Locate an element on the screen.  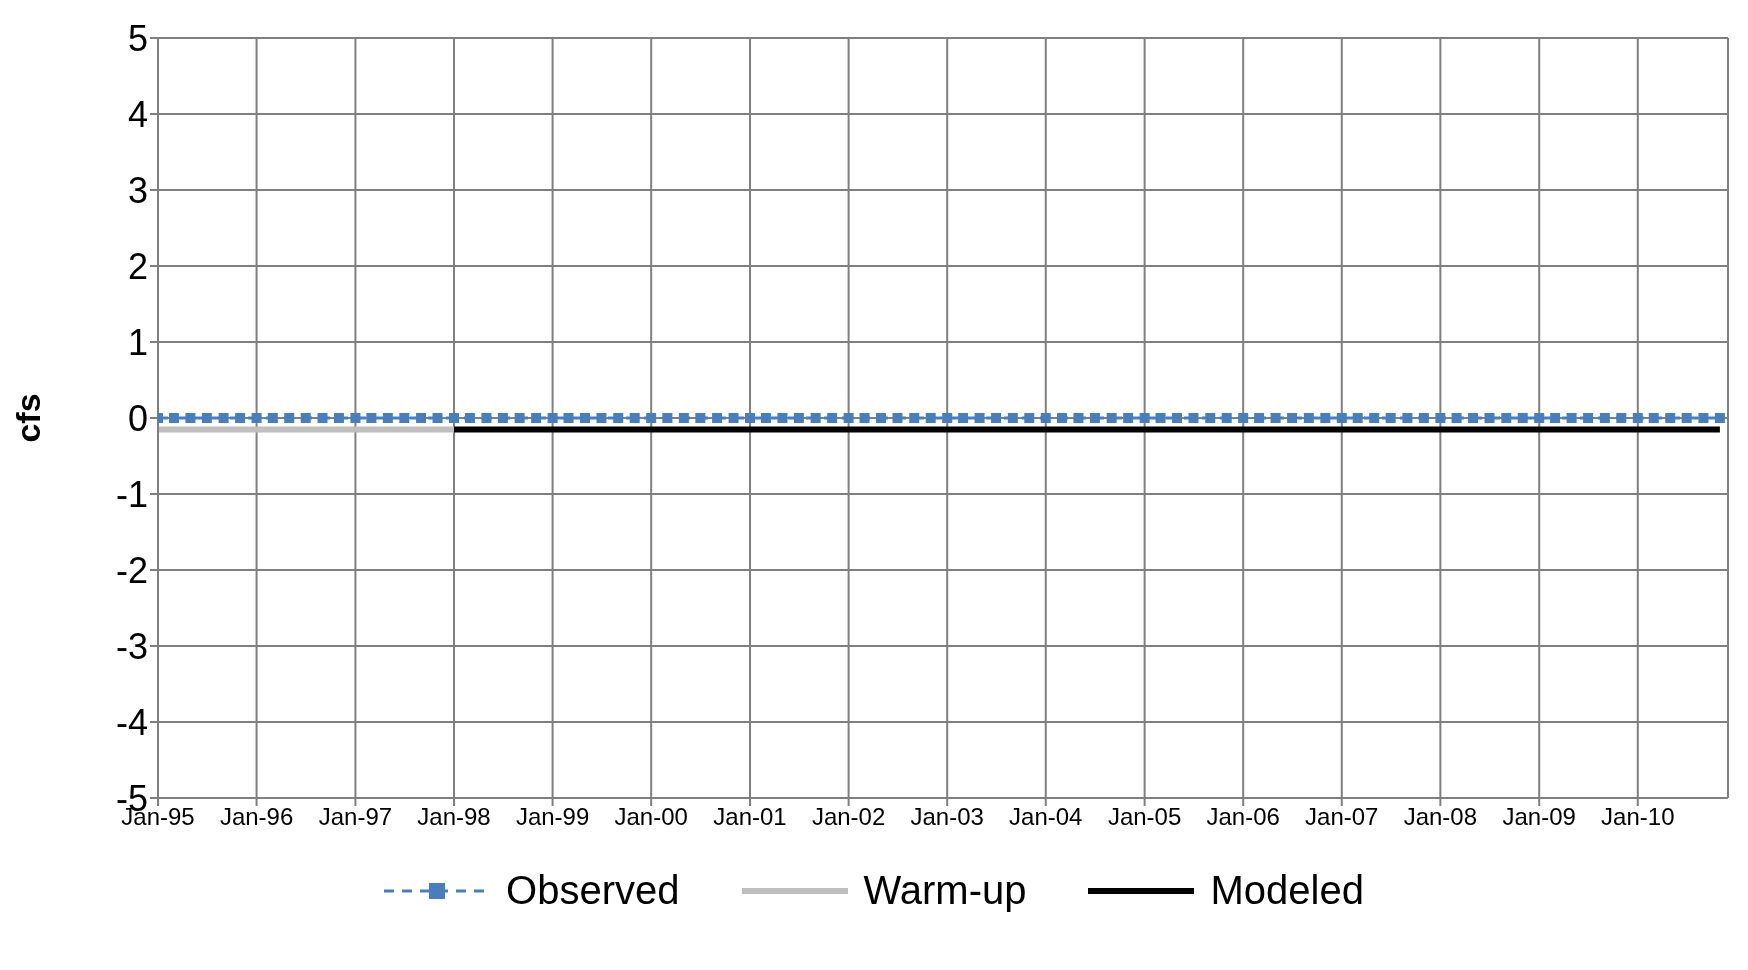
y-tick-label: -4 is located at coordinates (131, 722).